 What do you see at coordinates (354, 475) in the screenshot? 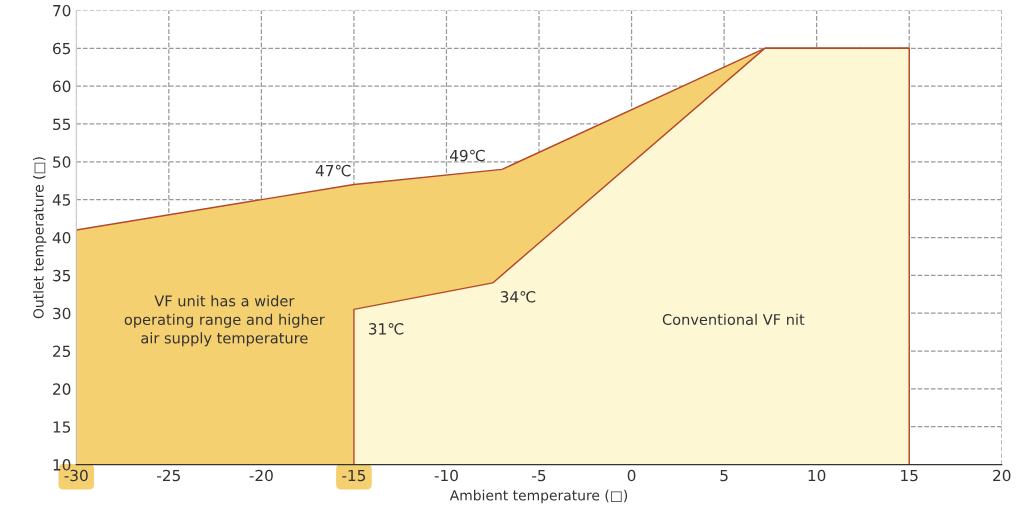
I see `x-tick-label: -15` at bounding box center [354, 475].